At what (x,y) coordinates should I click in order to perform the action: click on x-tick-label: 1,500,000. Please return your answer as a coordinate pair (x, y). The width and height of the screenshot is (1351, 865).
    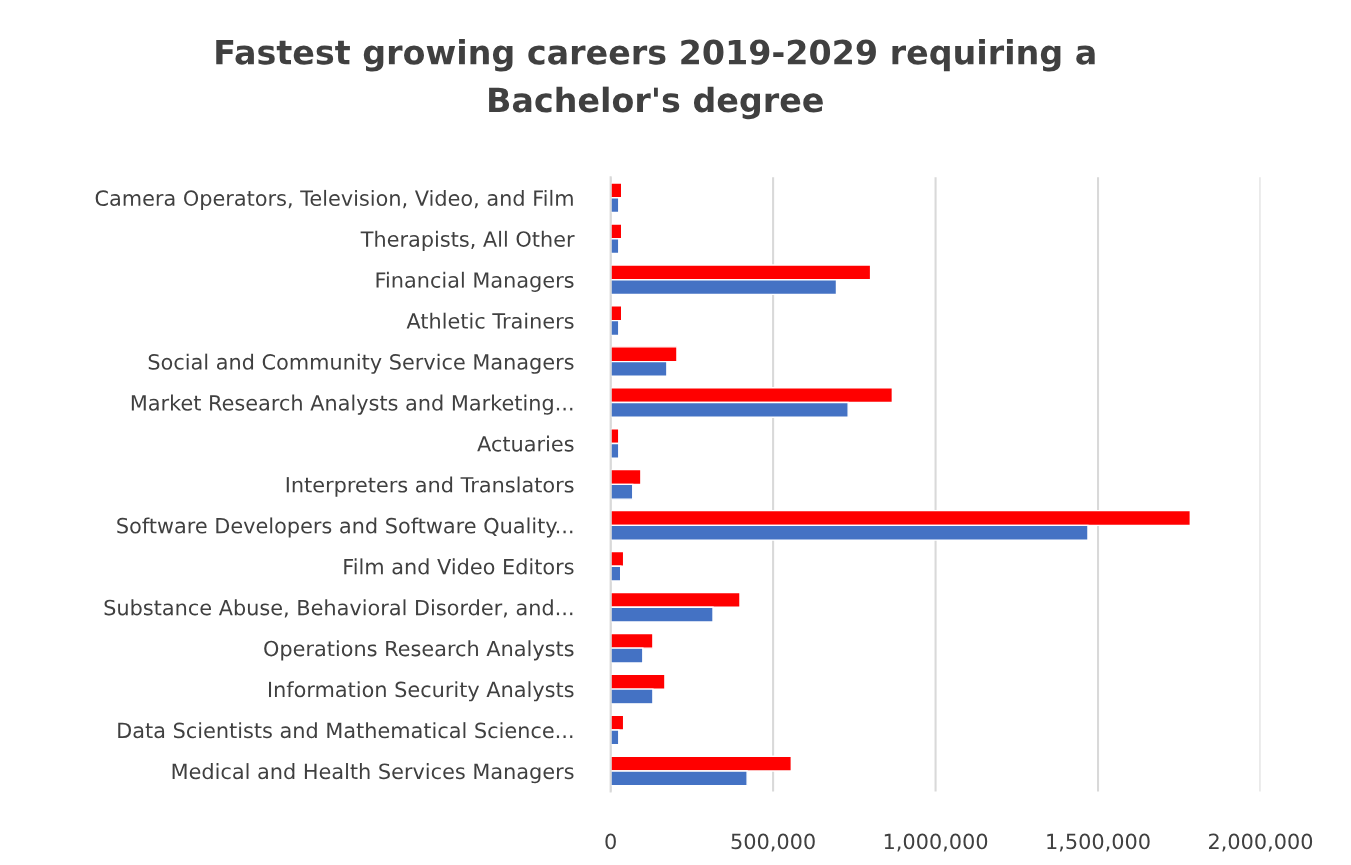
    Looking at the image, I should click on (1098, 842).